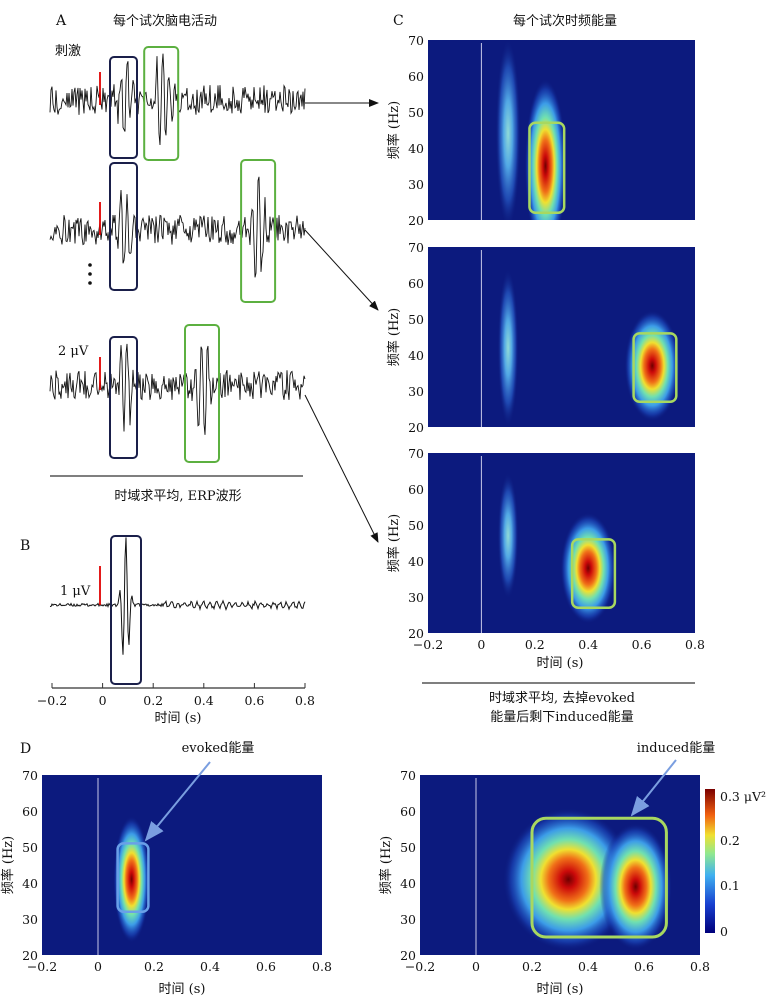  Describe the element at coordinates (177, 801) in the screenshot. I see `evoked-arrow` at that location.